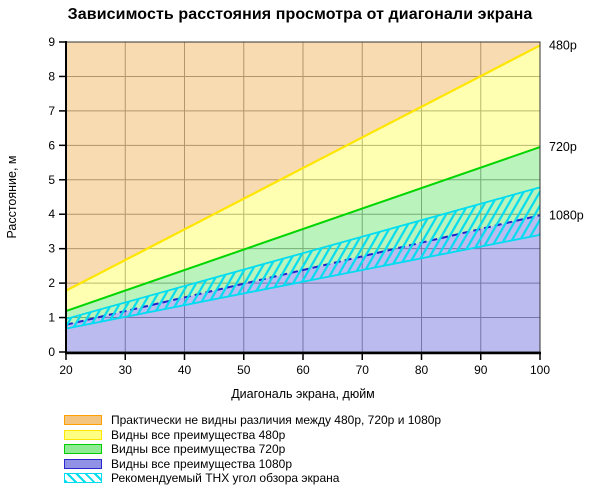 The width and height of the screenshot is (600, 500). I want to click on x-tick-label: 70, so click(363, 370).